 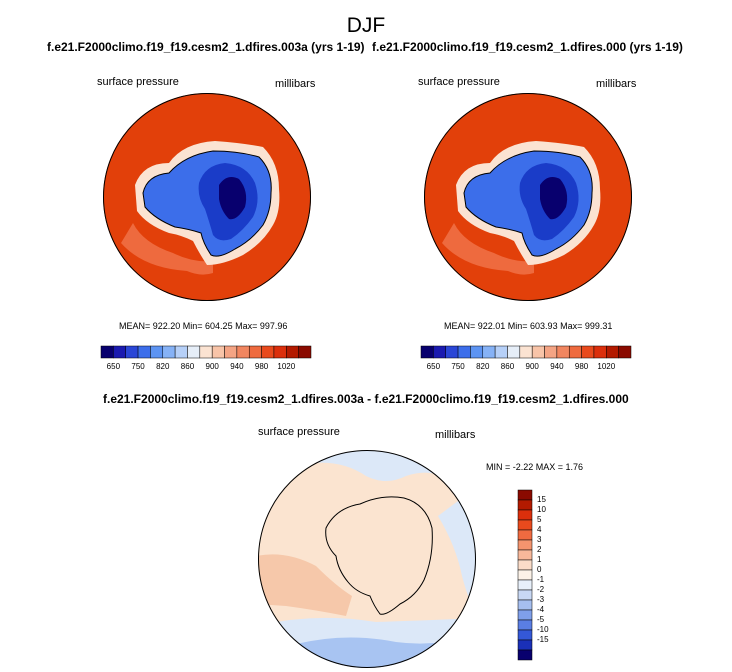 I want to click on colorbar-tick-label: 650, so click(x=113, y=366).